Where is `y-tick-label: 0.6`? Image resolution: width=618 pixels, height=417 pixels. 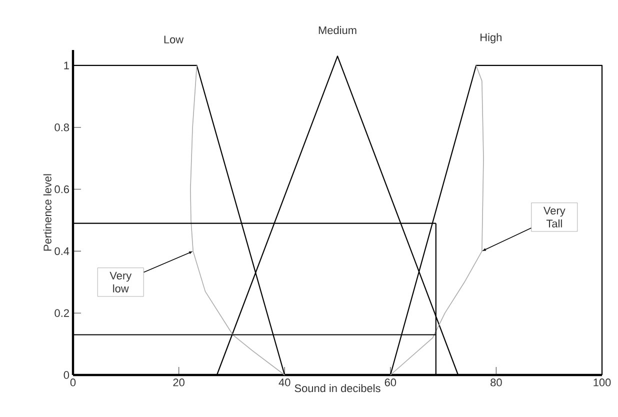
y-tick-label: 0.6 is located at coordinates (61, 189).